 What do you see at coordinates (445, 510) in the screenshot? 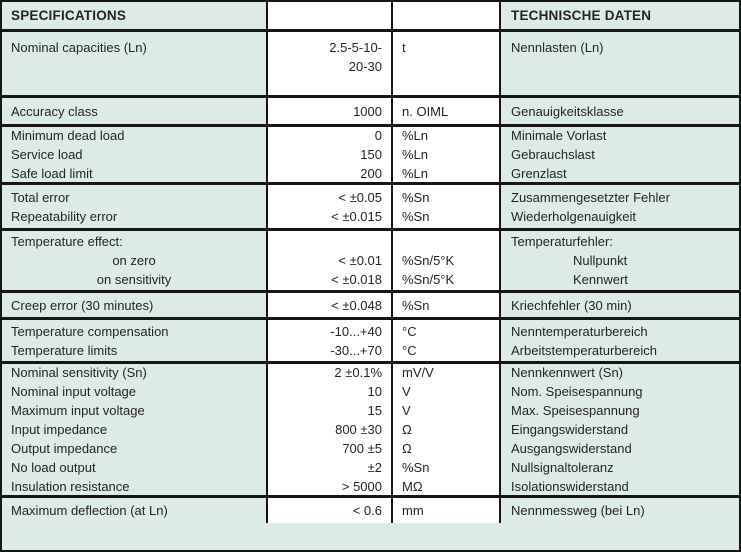
I see `spec-unit-cell: mm` at bounding box center [445, 510].